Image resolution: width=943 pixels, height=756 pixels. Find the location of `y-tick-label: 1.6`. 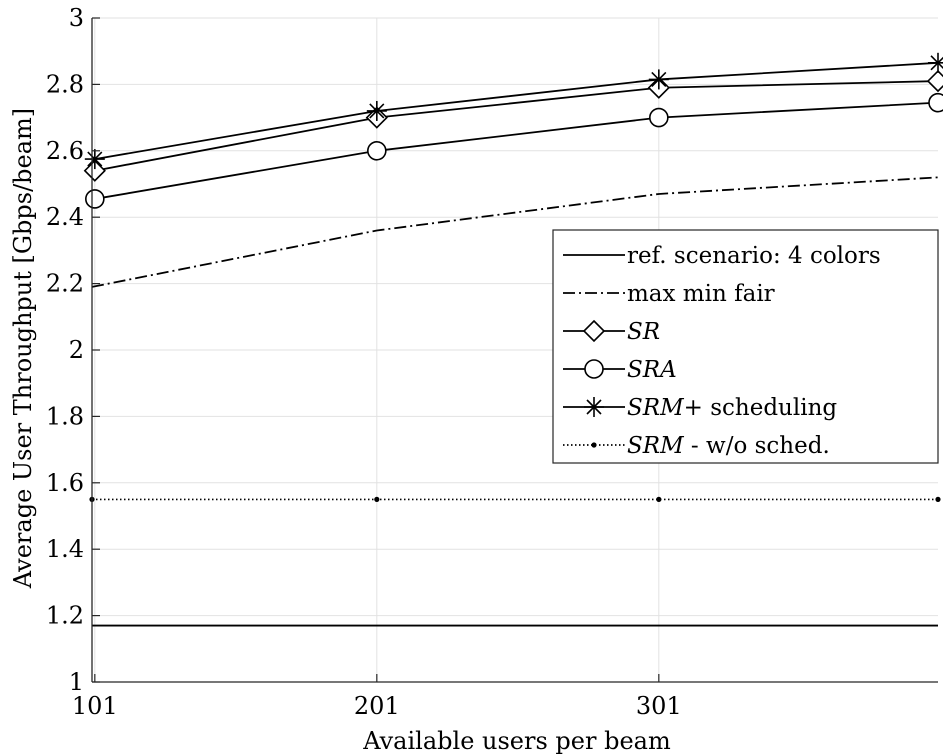

y-tick-label: 1.6 is located at coordinates (65, 483).